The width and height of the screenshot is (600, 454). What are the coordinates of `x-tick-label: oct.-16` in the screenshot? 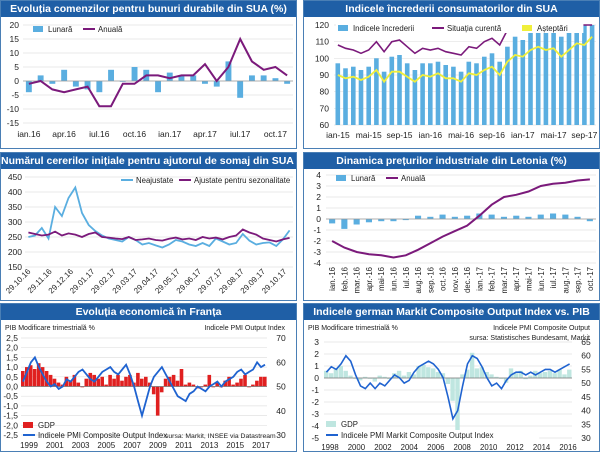 It's located at (443, 279).